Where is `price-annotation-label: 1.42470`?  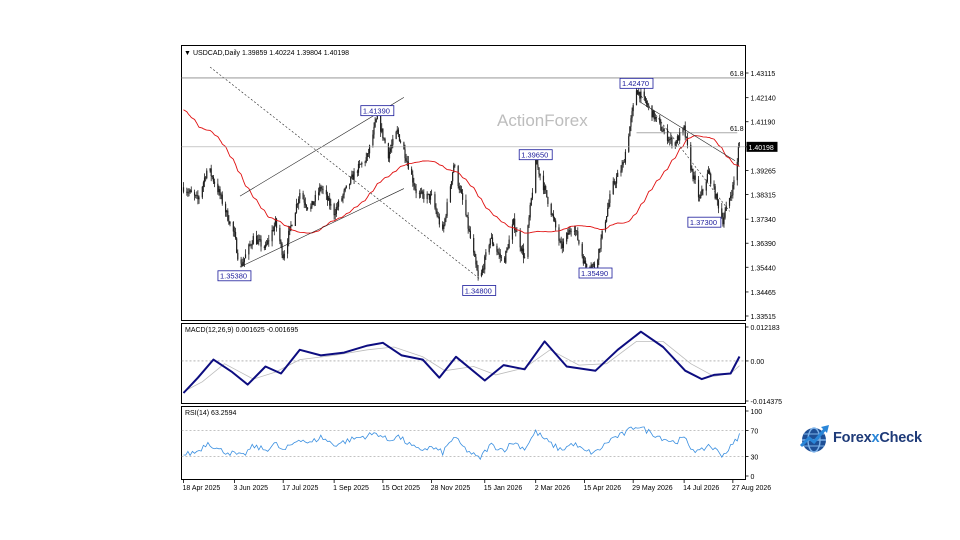 price-annotation-label: 1.42470 is located at coordinates (635, 83).